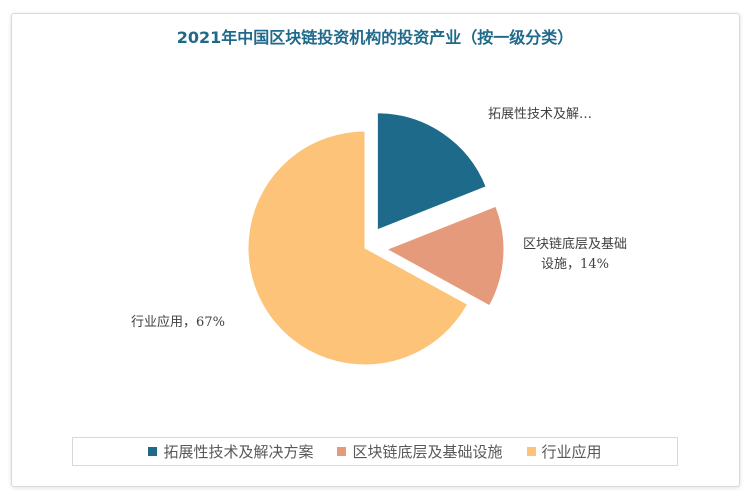 Image resolution: width=750 pixels, height=497 pixels. Describe the element at coordinates (445, 256) in the screenshot. I see `pie-slice-base-infrastructure` at that location.